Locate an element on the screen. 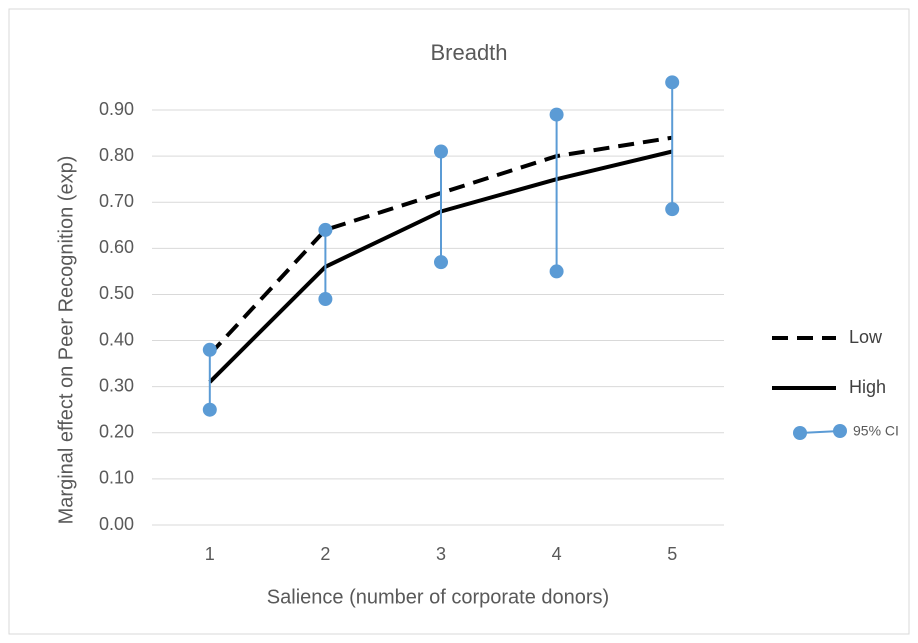  y-tick-label: 0.00 is located at coordinates (116, 524).